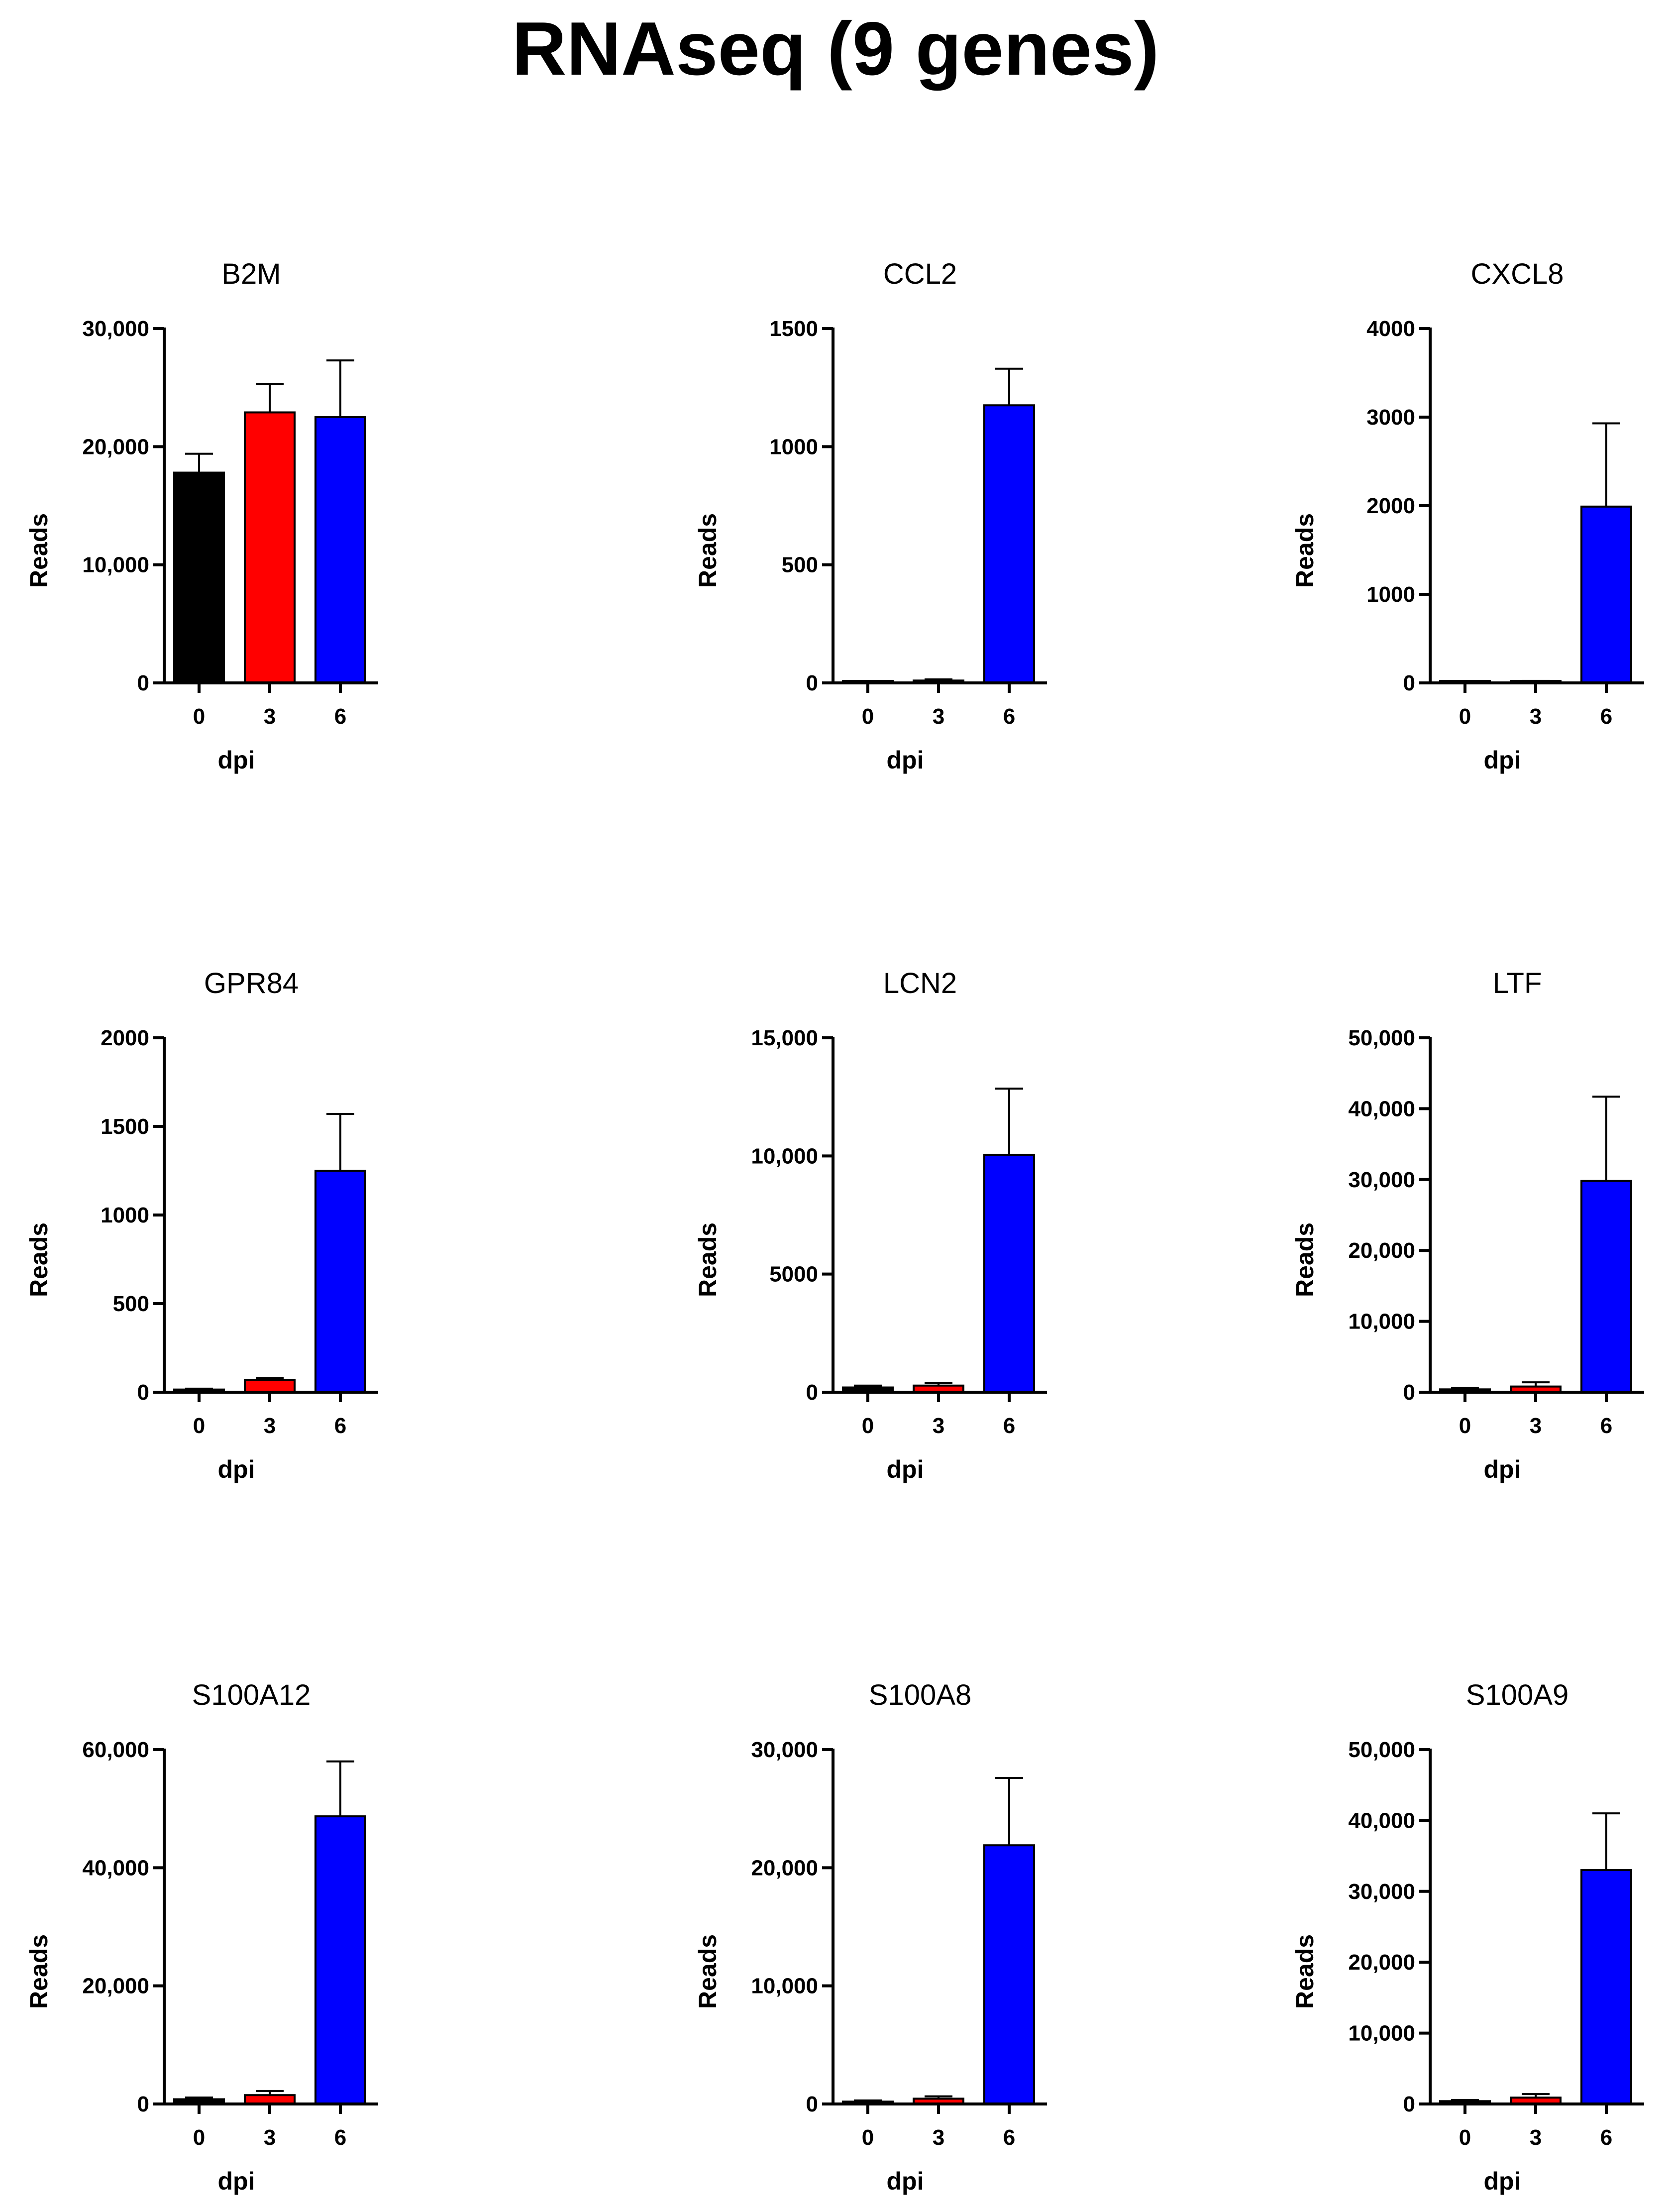 The width and height of the screenshot is (1671, 2212). What do you see at coordinates (202, 516) in the screenshot?
I see `chart-b2m: B2M 0 10,000 20,000 30,000 0 3 6 dpi Reads` at bounding box center [202, 516].